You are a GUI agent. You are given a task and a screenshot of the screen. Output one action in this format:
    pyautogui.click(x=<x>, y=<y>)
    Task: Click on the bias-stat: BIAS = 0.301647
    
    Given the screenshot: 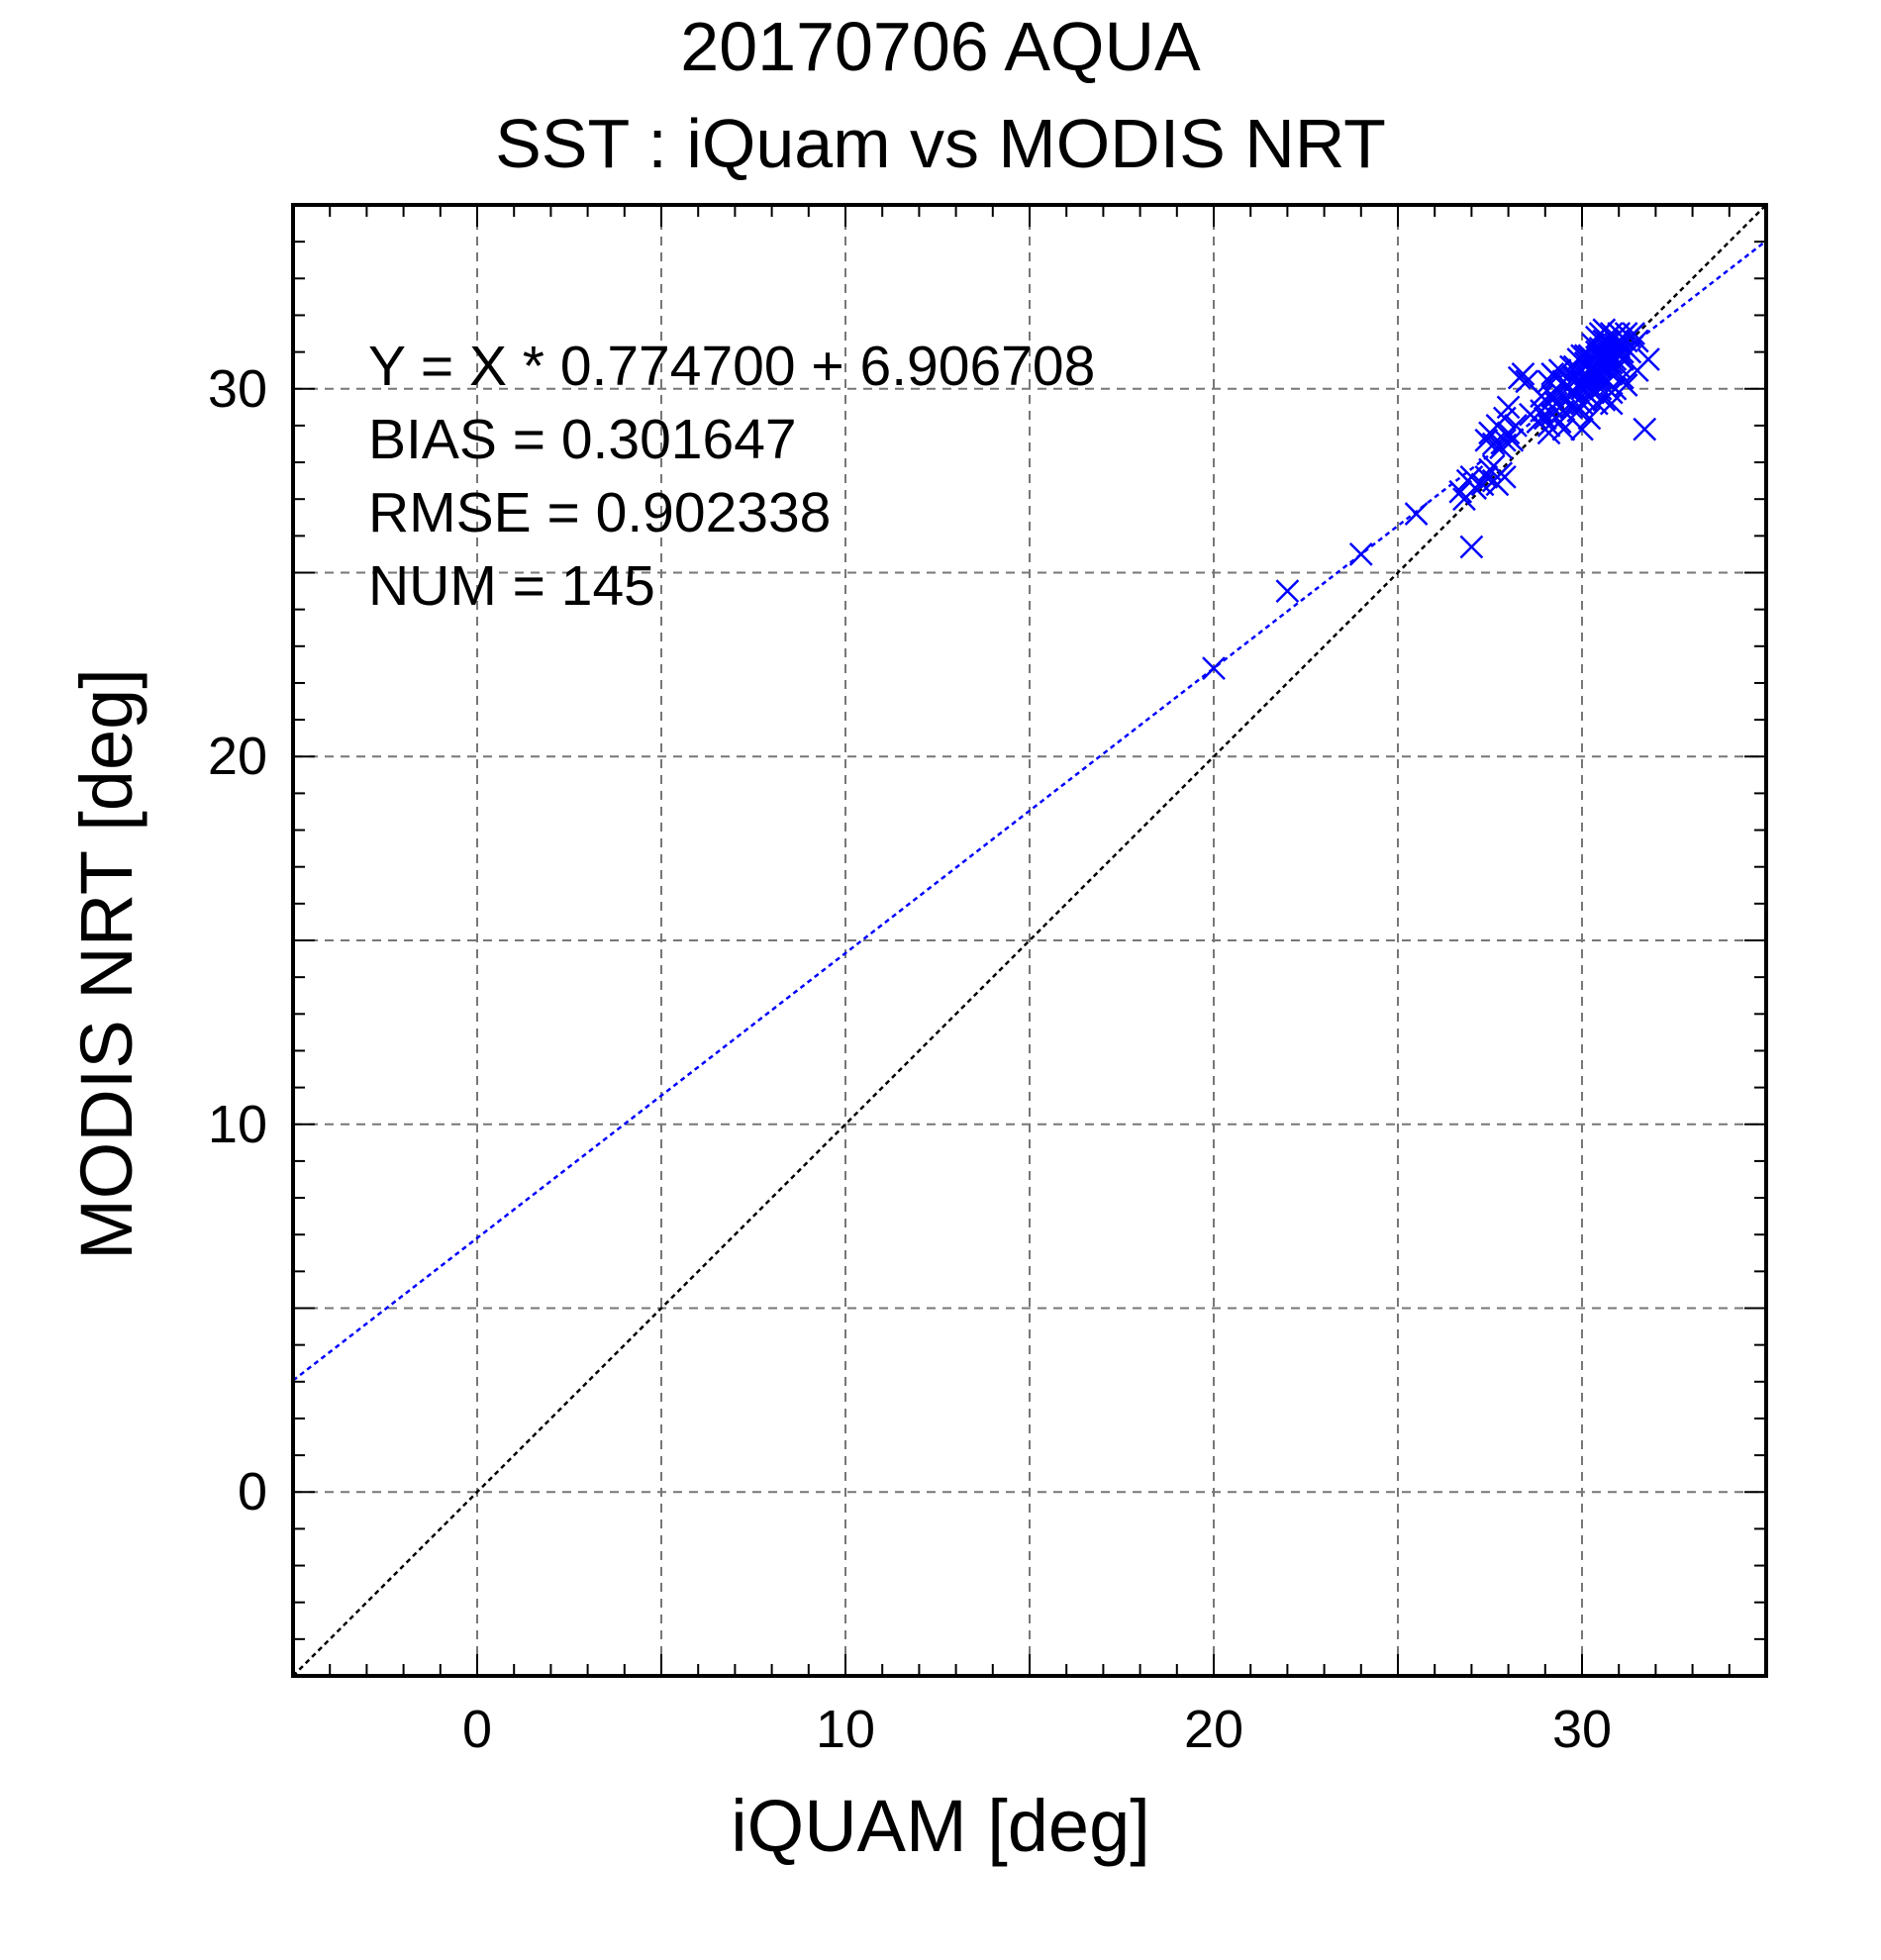 What is the action you would take?
    pyautogui.click(x=583, y=439)
    